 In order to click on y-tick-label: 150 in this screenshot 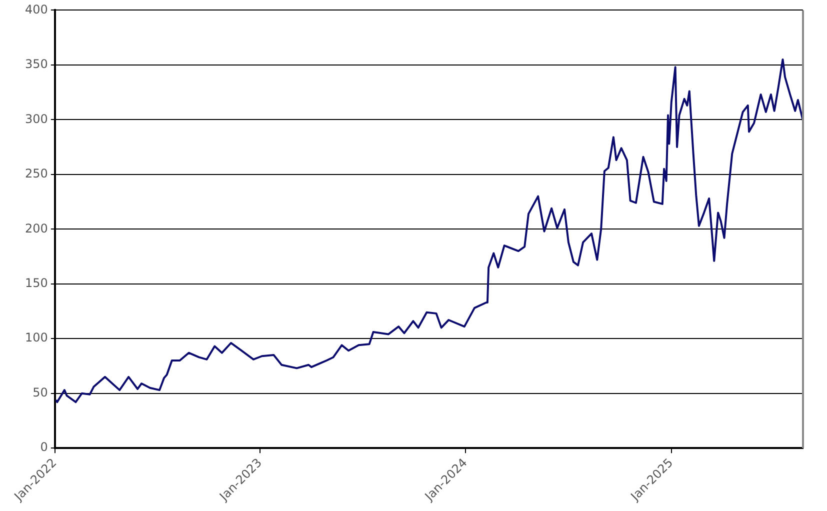, I will do `click(36, 283)`.